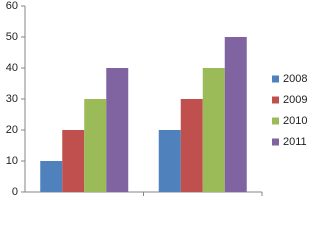  What do you see at coordinates (12, 130) in the screenshot?
I see `y-tick-label: 20` at bounding box center [12, 130].